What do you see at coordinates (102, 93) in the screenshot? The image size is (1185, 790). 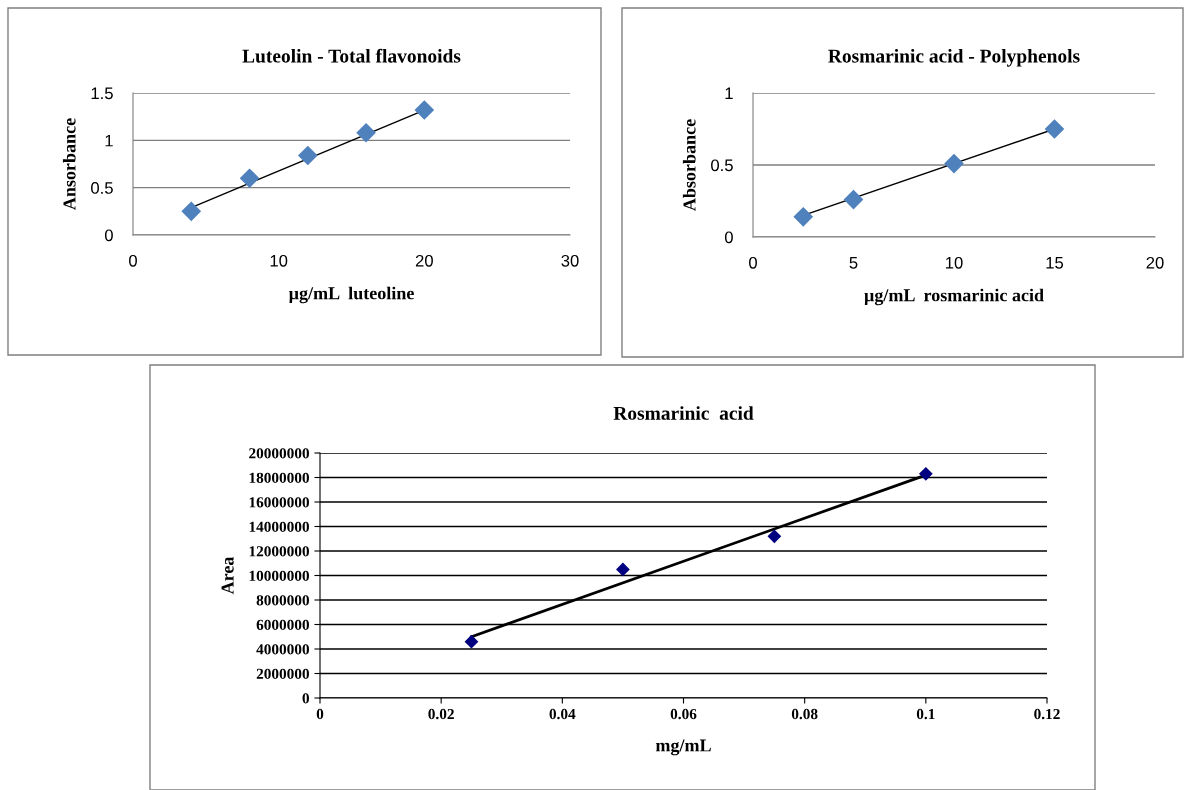 I see `y-tick-label: 1.5` at bounding box center [102, 93].